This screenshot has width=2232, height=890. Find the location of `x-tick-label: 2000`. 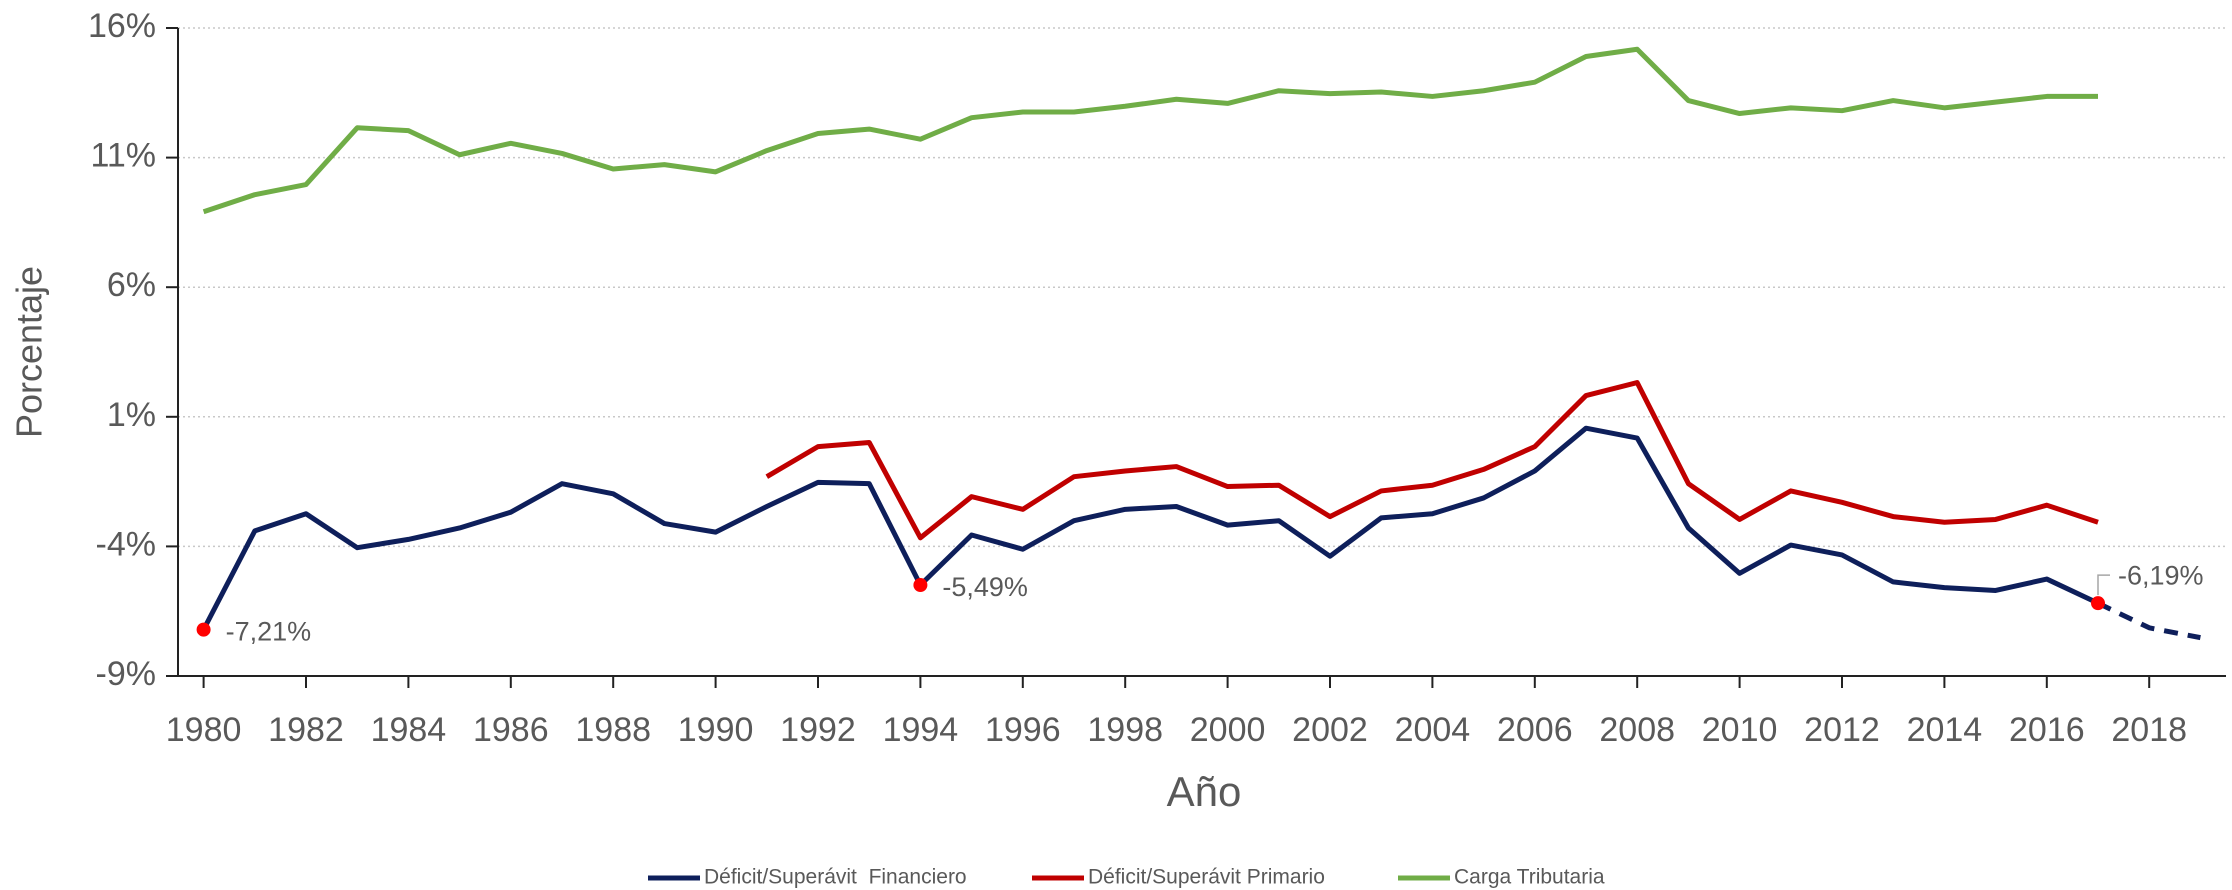

x-tick-label: 2000 is located at coordinates (1228, 730).